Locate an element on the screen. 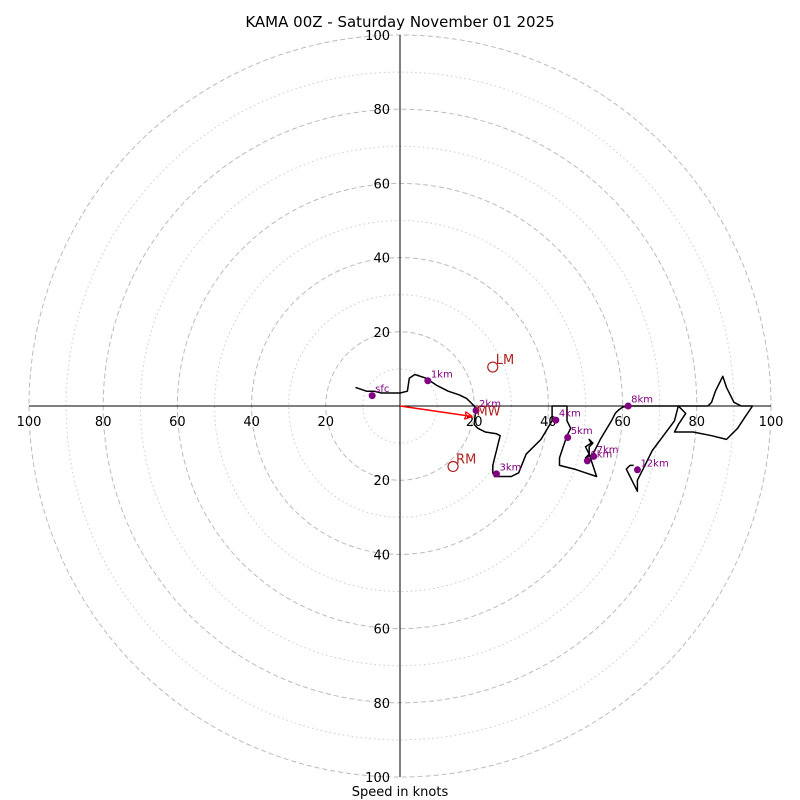  tick-left: 40 is located at coordinates (251, 422).